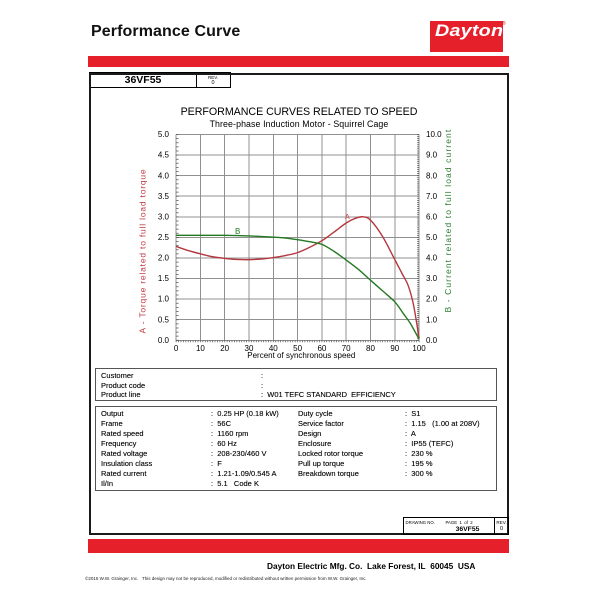 The image size is (600, 600). What do you see at coordinates (394, 348) in the screenshot?
I see `svg-text: 90` at bounding box center [394, 348].